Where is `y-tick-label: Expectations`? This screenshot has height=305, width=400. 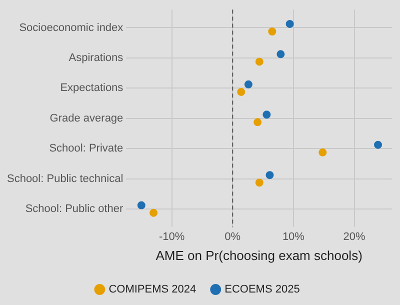
y-tick-label: Expectations is located at coordinates (92, 88).